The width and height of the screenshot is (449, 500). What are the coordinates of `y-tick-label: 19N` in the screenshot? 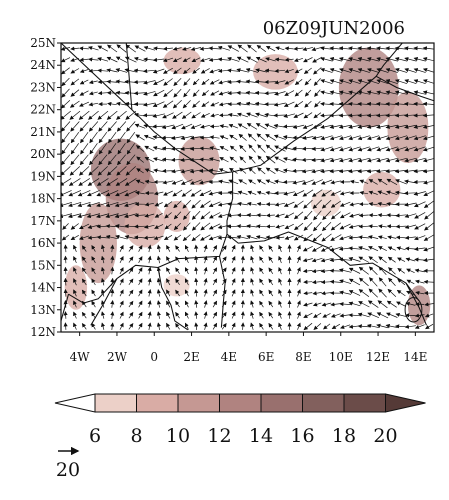 It's located at (43, 176).